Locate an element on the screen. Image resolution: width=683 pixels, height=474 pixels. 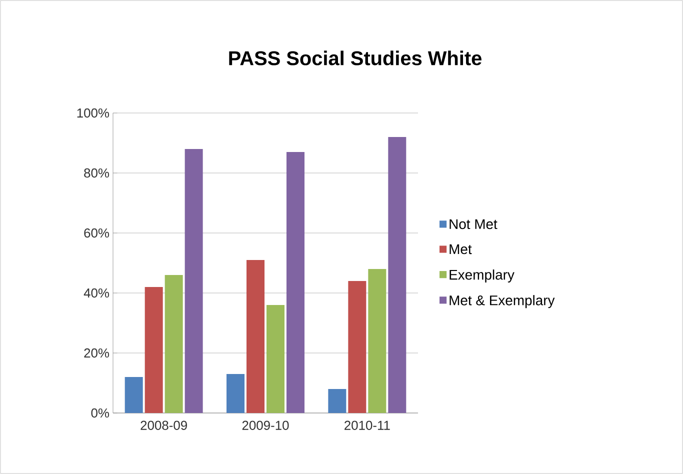
y-tick-label: 60% is located at coordinates (97, 233).